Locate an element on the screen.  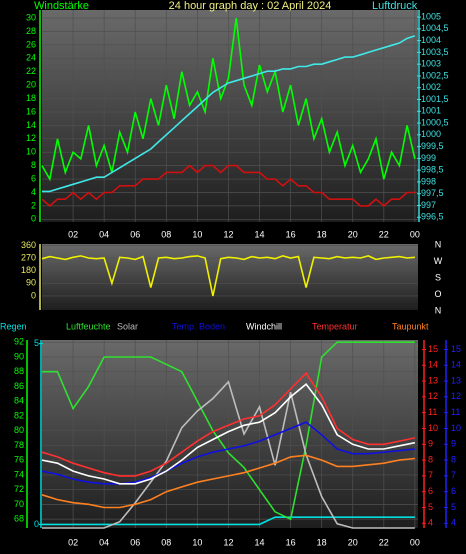
y-tick-label: 16 is located at coordinates (31, 111).